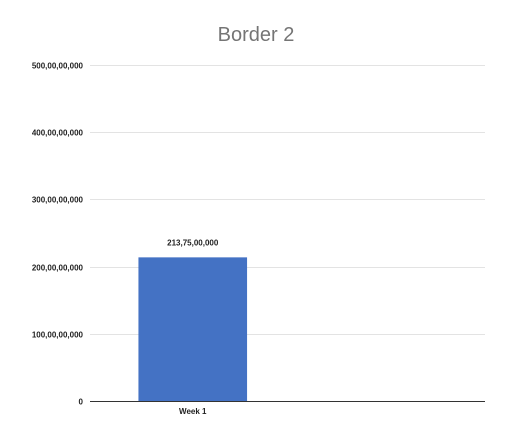 Image resolution: width=505 pixels, height=437 pixels. I want to click on data-labels: 213,75,00,000, so click(193, 242).